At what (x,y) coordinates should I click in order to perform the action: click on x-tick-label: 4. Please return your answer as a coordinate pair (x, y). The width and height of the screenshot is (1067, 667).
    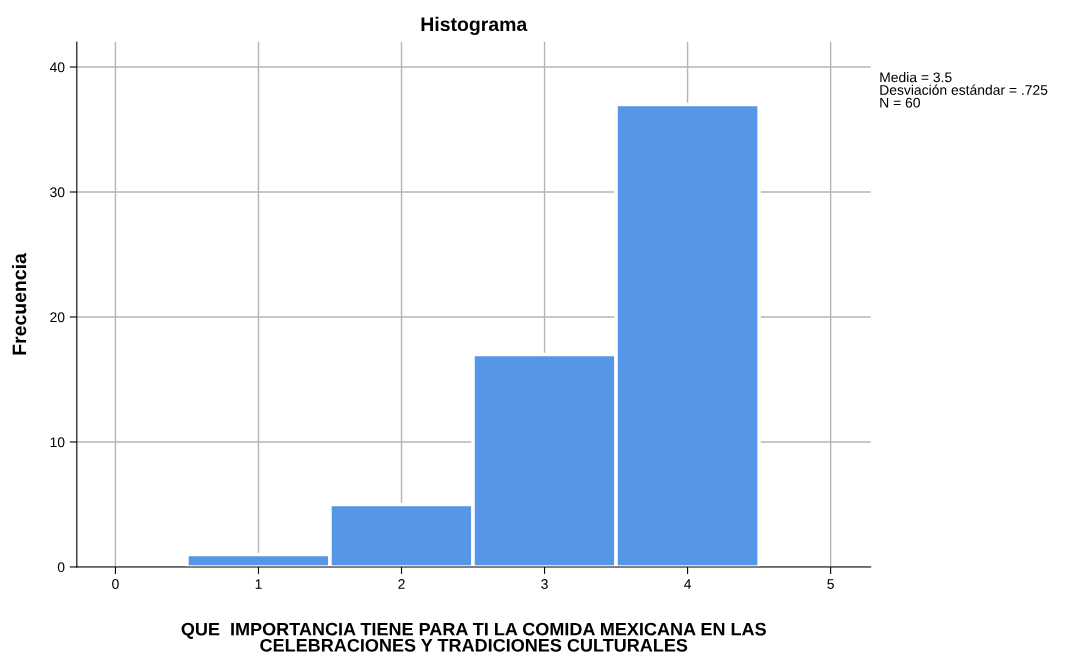
    Looking at the image, I should click on (688, 584).